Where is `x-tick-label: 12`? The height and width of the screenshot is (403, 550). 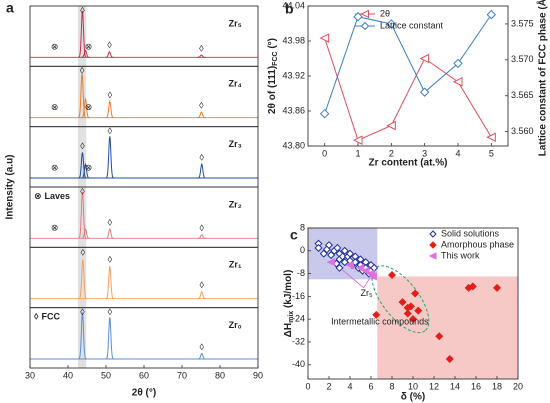 x-tick-label: 12 is located at coordinates (434, 386).